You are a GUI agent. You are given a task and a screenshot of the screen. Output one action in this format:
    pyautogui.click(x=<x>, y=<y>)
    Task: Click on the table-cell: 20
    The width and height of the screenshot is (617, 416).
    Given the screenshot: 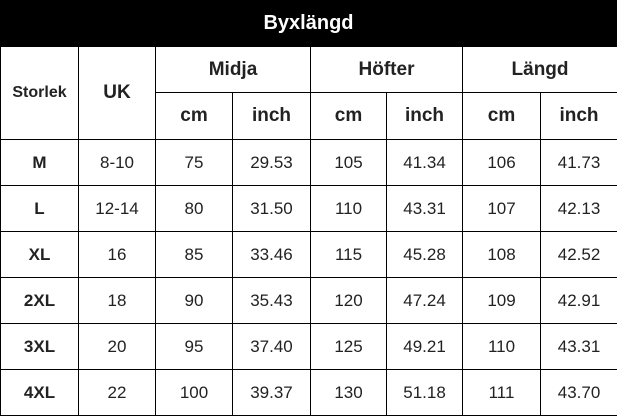 What is the action you would take?
    pyautogui.click(x=117, y=347)
    